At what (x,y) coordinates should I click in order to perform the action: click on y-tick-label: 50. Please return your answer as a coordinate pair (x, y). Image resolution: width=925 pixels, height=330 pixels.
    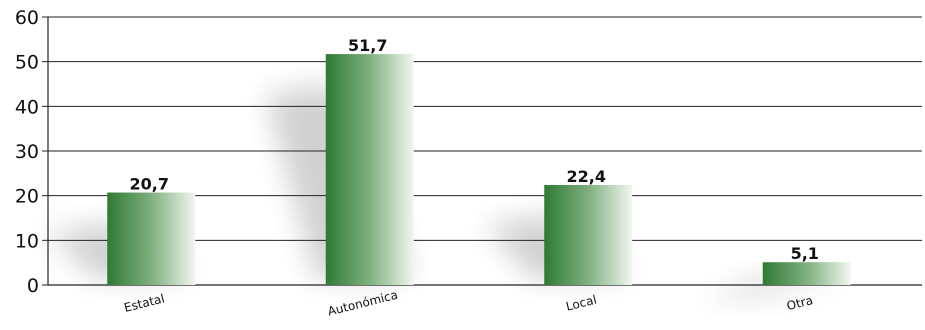
    Looking at the image, I should click on (27, 63).